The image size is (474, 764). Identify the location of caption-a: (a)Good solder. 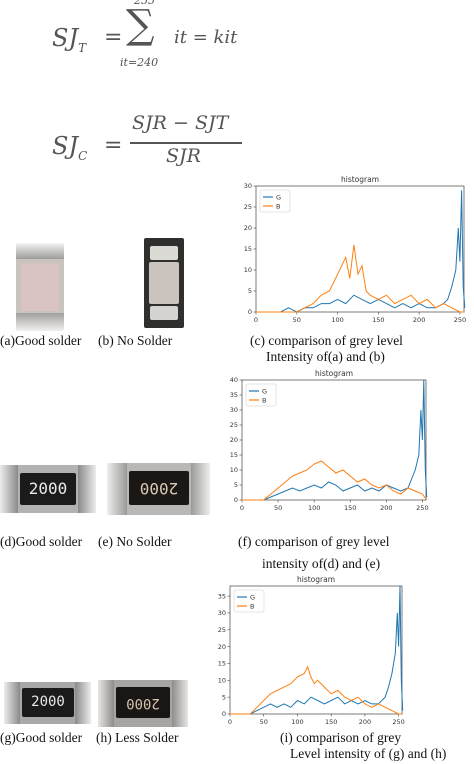
(41, 340).